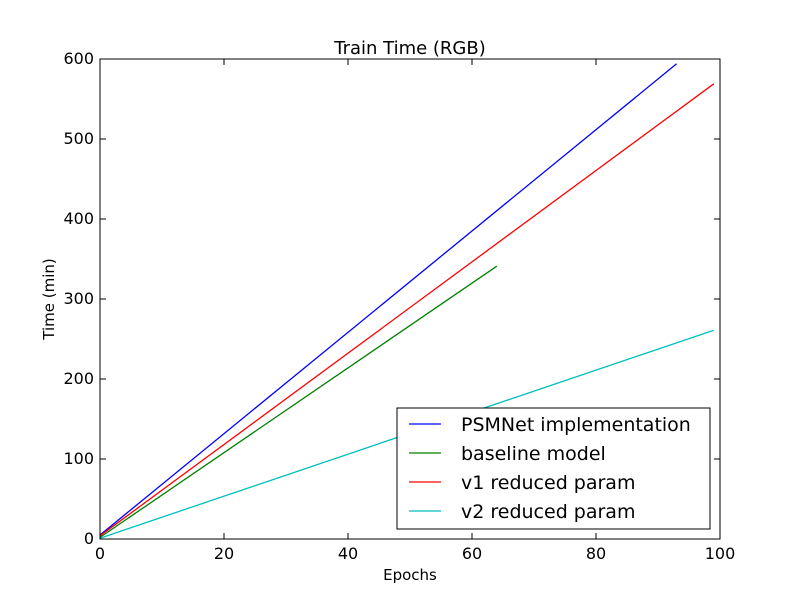 The width and height of the screenshot is (800, 600). Describe the element at coordinates (78, 138) in the screenshot. I see `y-tick-label: 500` at that location.